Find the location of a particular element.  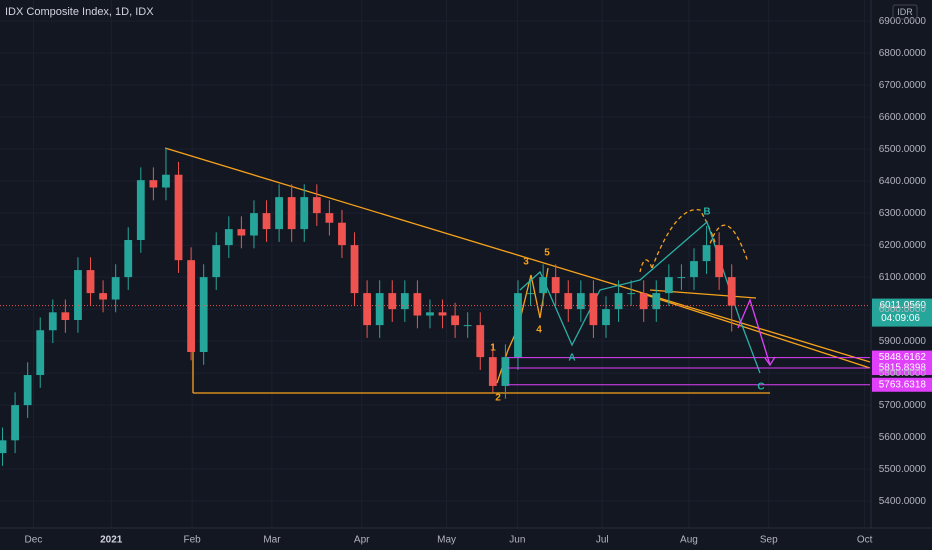

x-tick-label: Feb is located at coordinates (192, 540).